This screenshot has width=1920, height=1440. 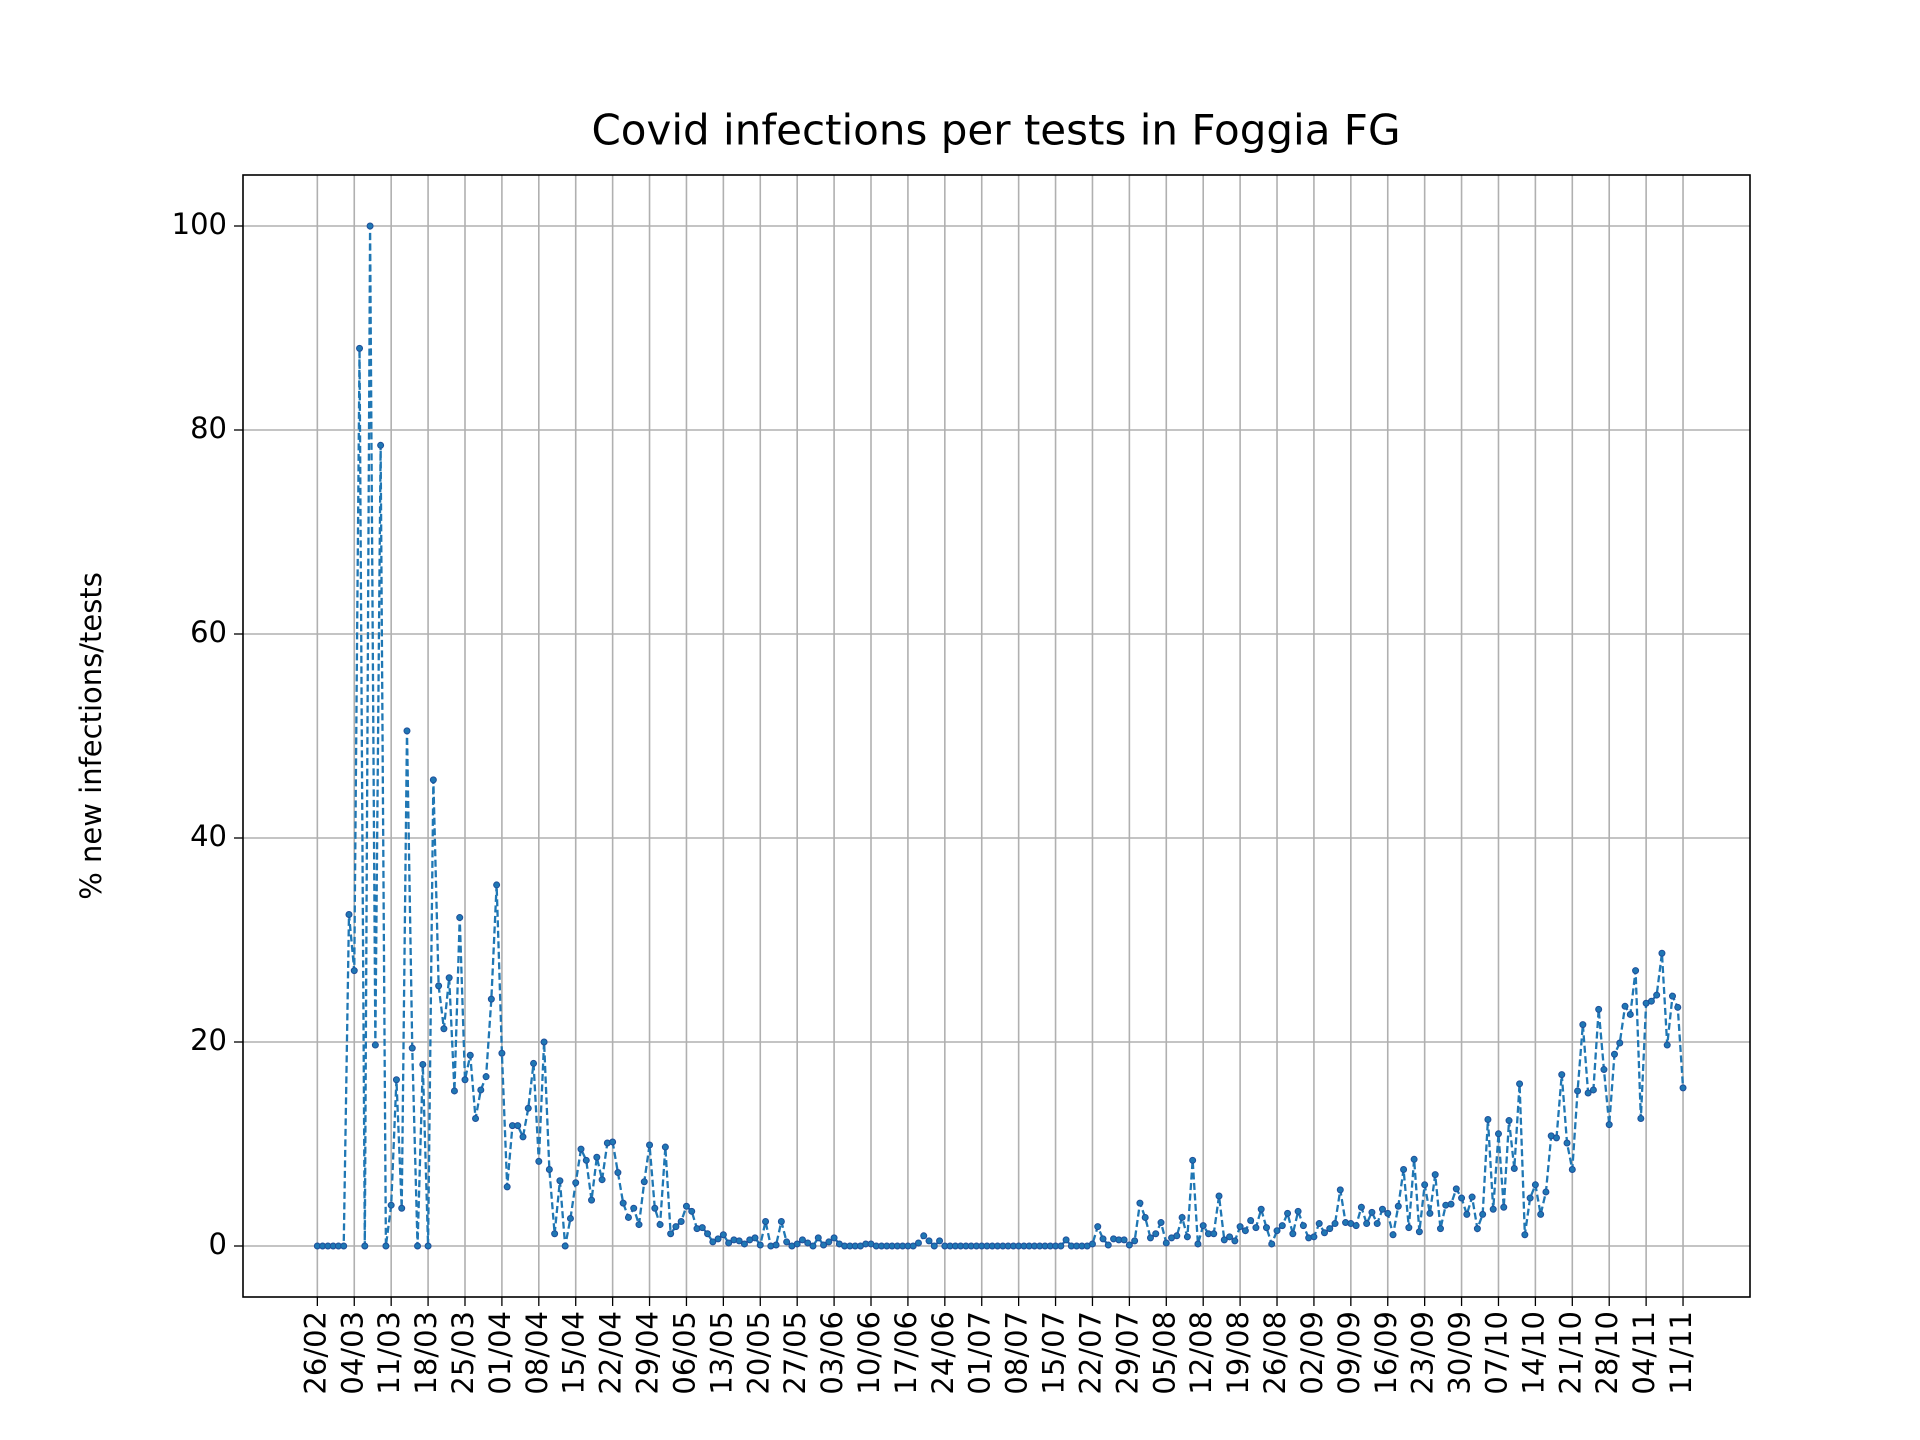 I want to click on y-tick-label: 80, so click(x=208, y=428).